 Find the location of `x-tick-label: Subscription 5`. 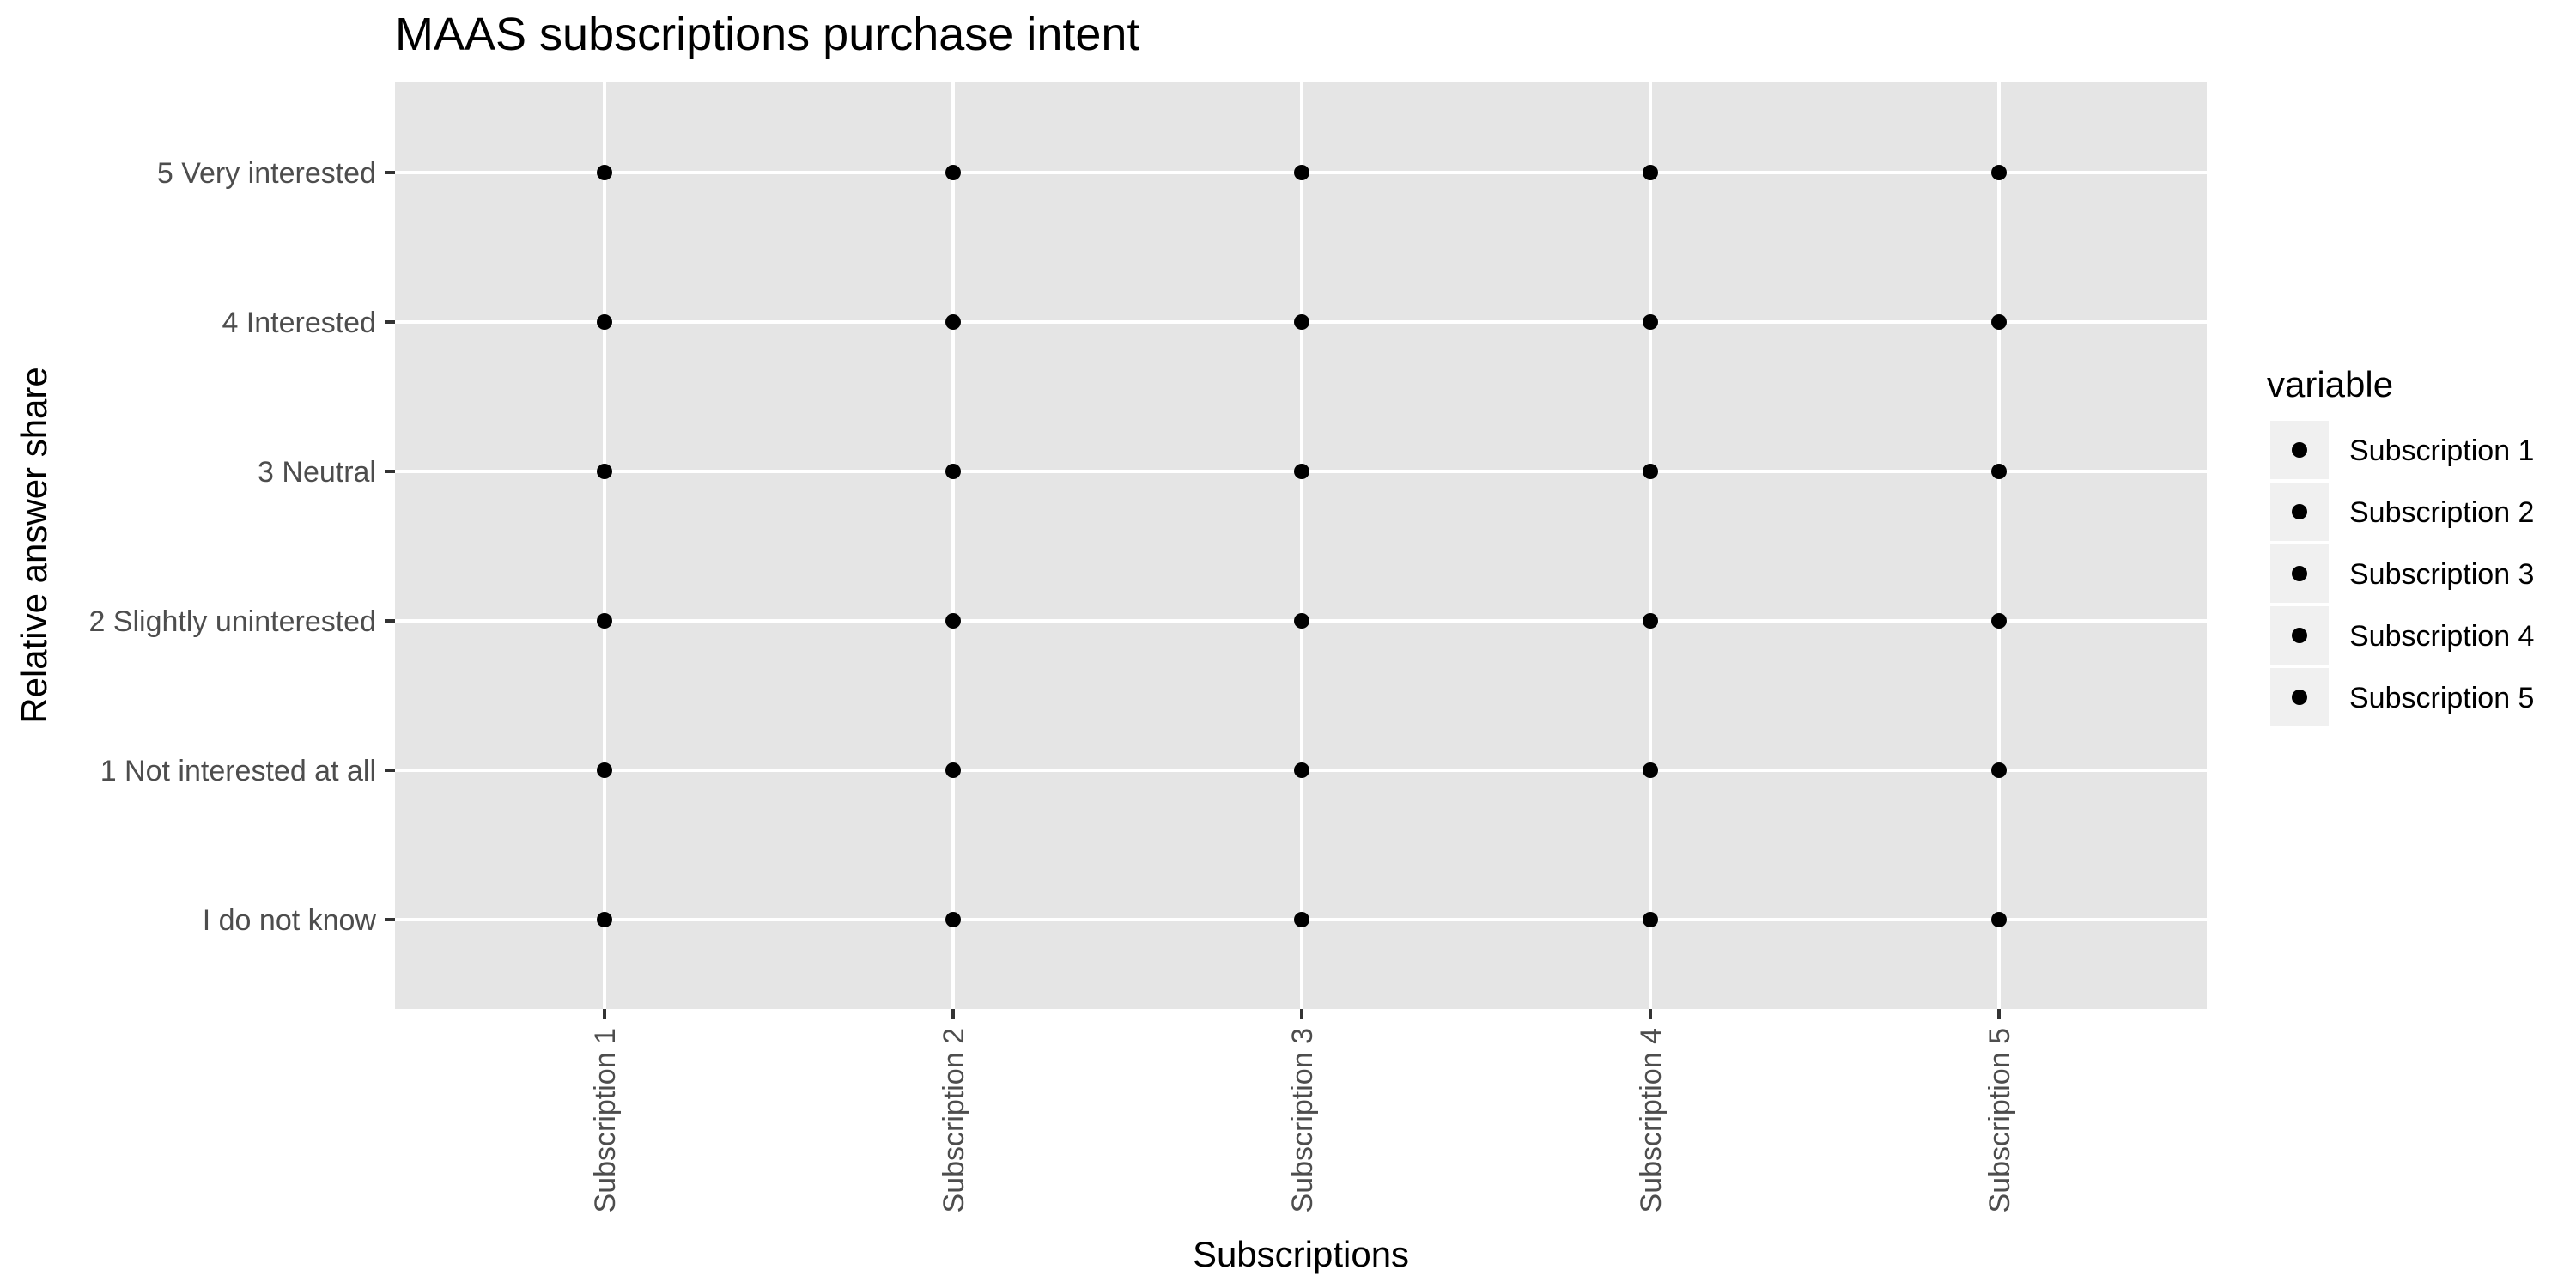

x-tick-label: Subscription 5 is located at coordinates (2000, 1120).